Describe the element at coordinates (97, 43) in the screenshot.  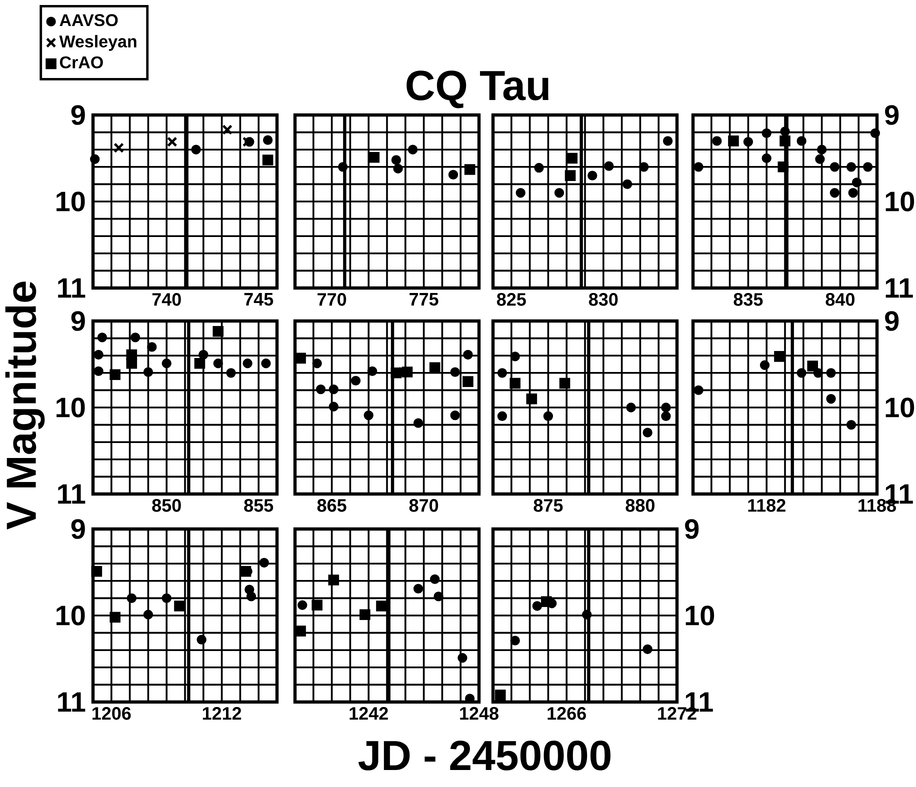
I see `legend-label: Wesleyan` at that location.